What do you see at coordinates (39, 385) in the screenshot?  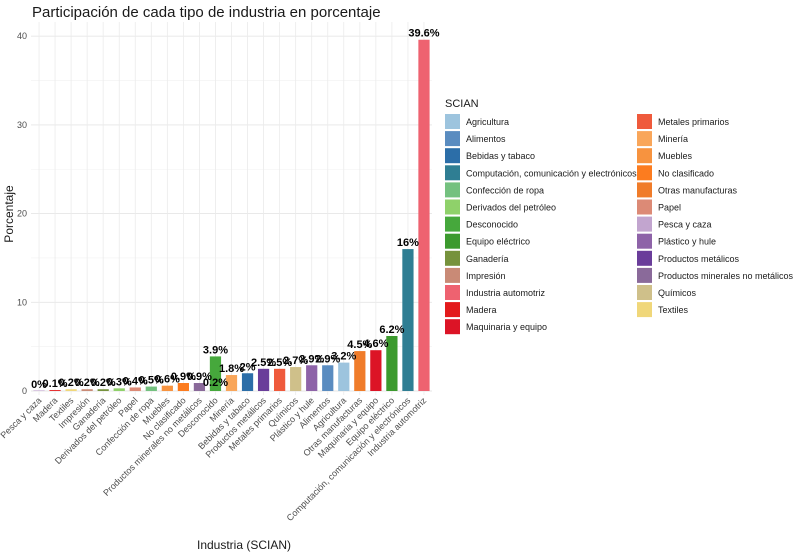 I see `data-label: 0%` at bounding box center [39, 385].